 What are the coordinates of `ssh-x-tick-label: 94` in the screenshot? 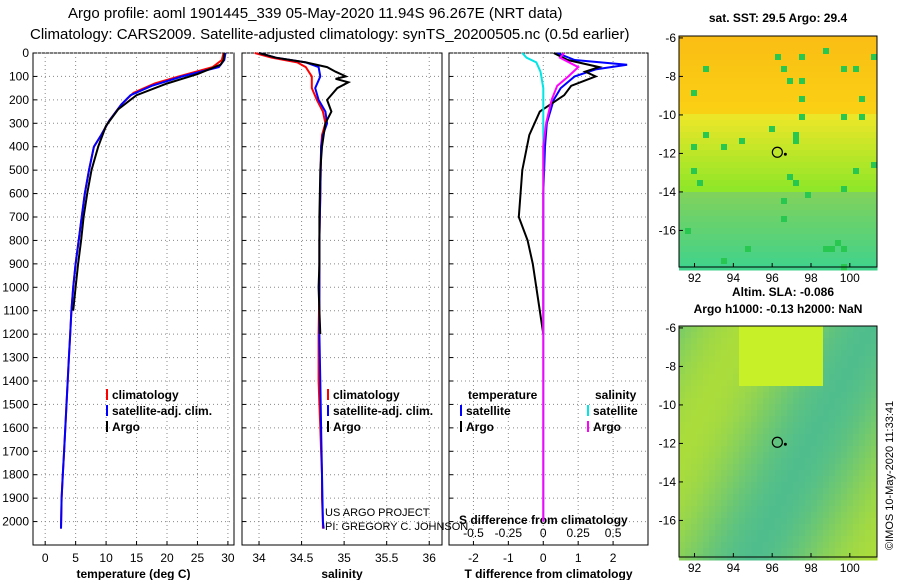 It's located at (734, 568).